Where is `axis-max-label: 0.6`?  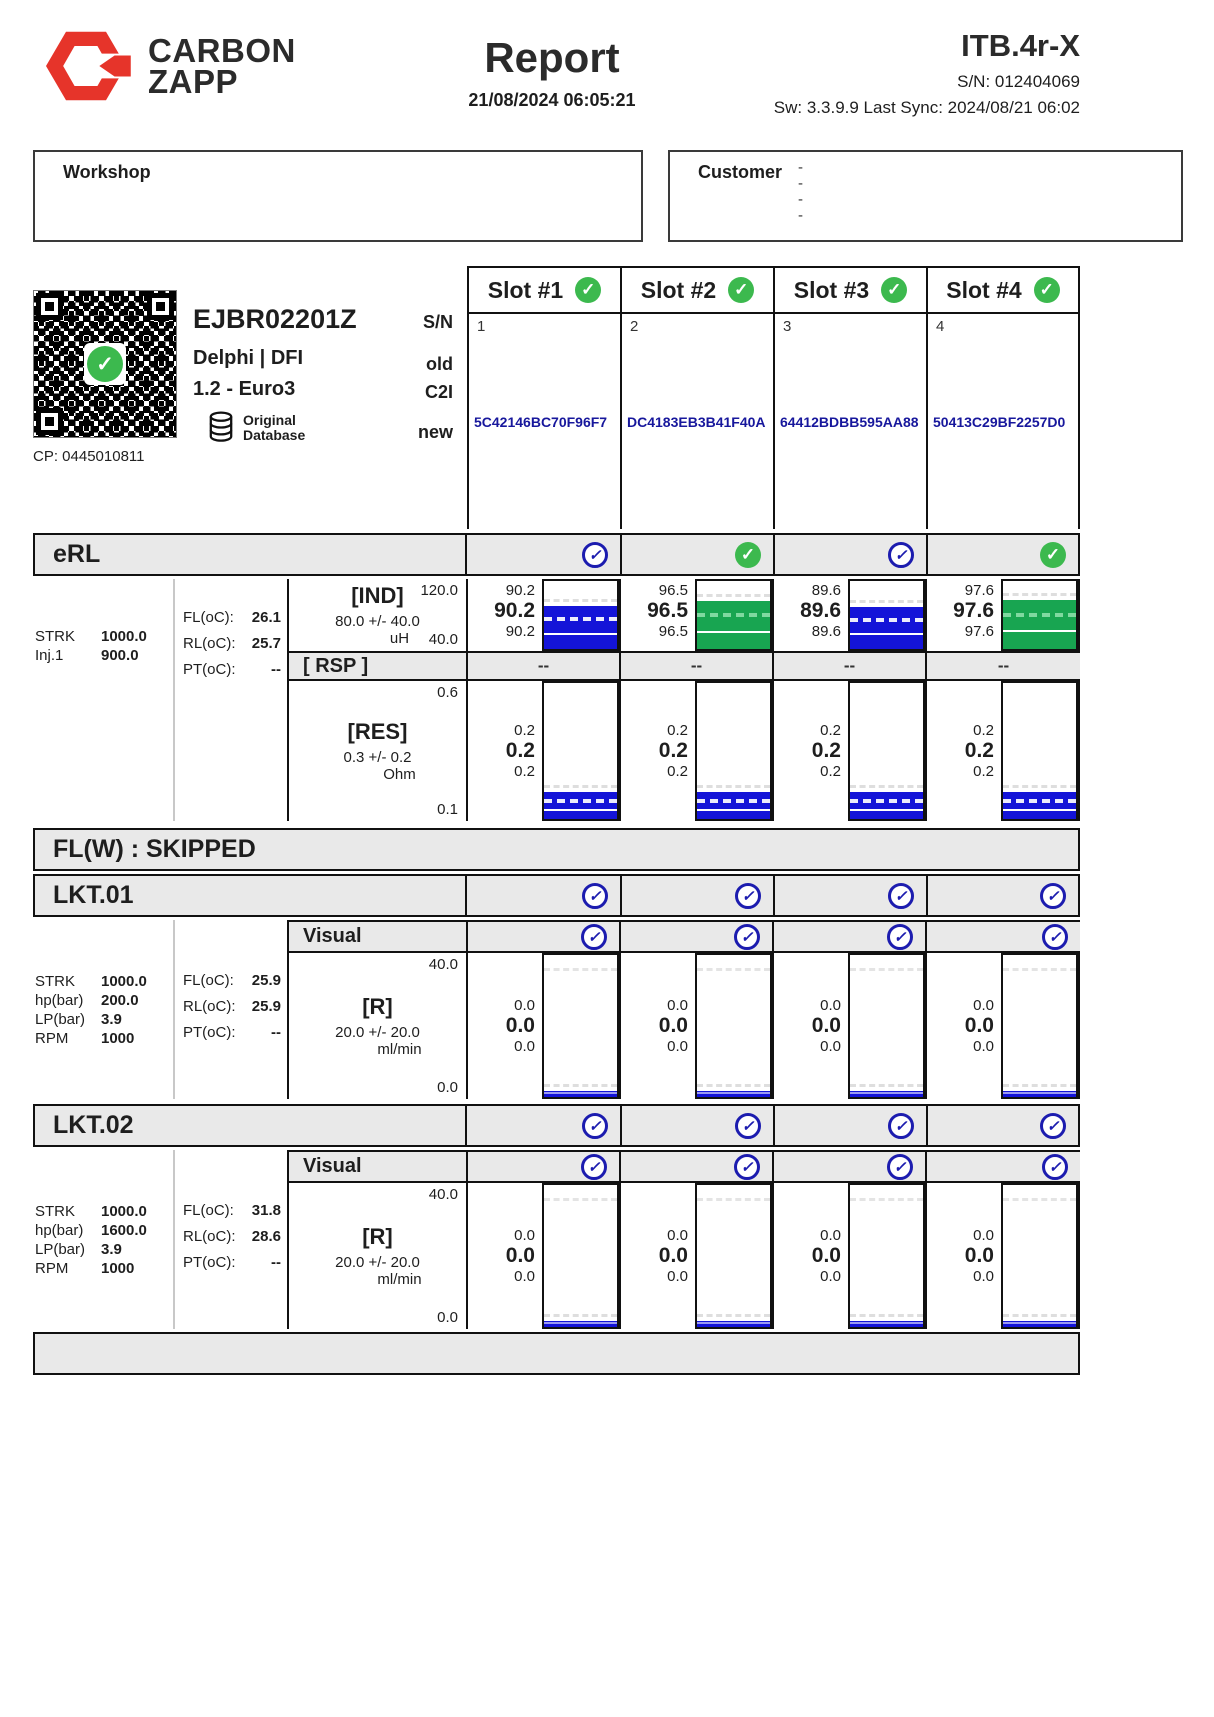
axis-max-label: 0.6 is located at coordinates (447, 692).